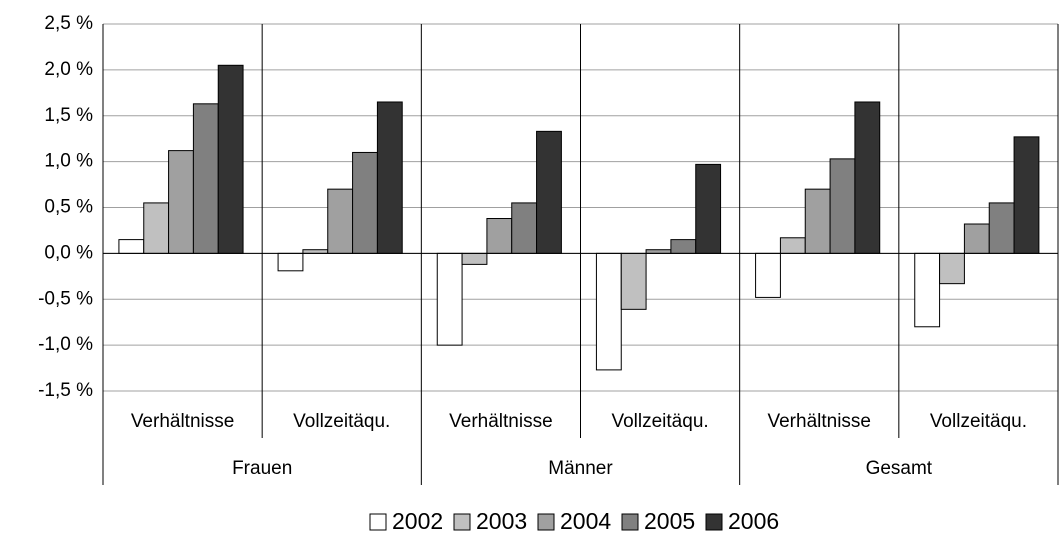 This screenshot has width=1059, height=547. Describe the element at coordinates (68, 23) in the screenshot. I see `y-tick-label: 2,5 %` at that location.